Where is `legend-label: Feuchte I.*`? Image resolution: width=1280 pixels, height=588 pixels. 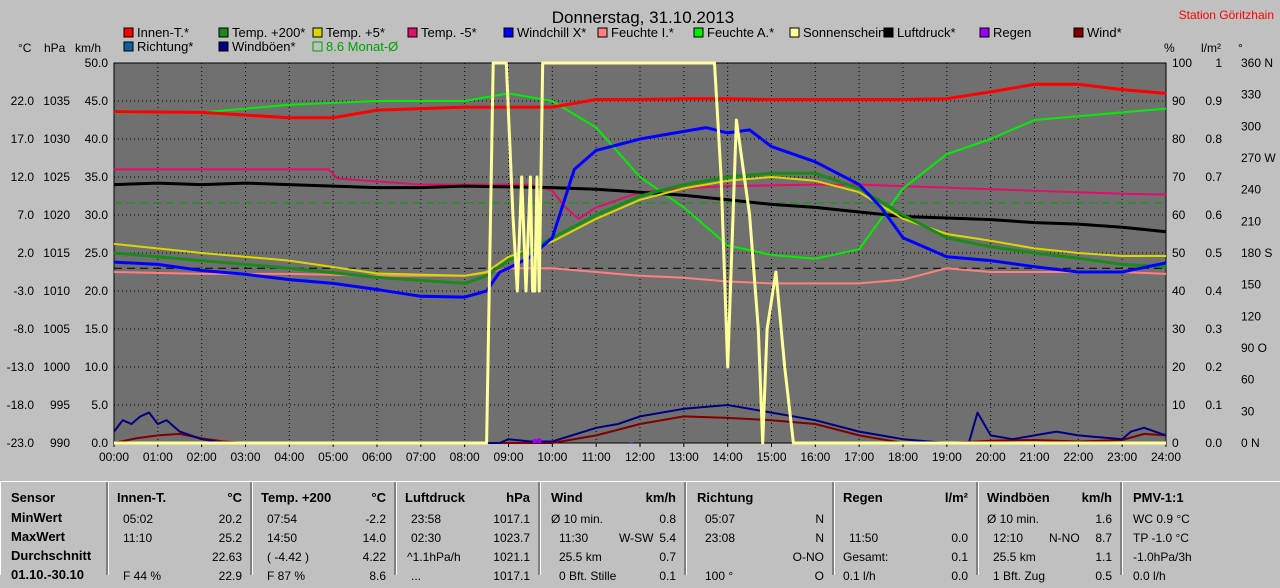
legend-label: Feuchte I.* is located at coordinates (642, 32).